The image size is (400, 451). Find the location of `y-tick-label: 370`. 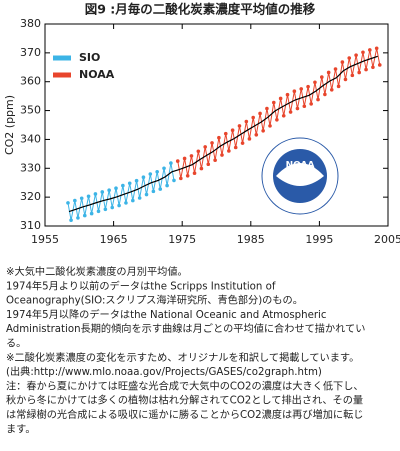

y-tick-label: 370 is located at coordinates (30, 52).